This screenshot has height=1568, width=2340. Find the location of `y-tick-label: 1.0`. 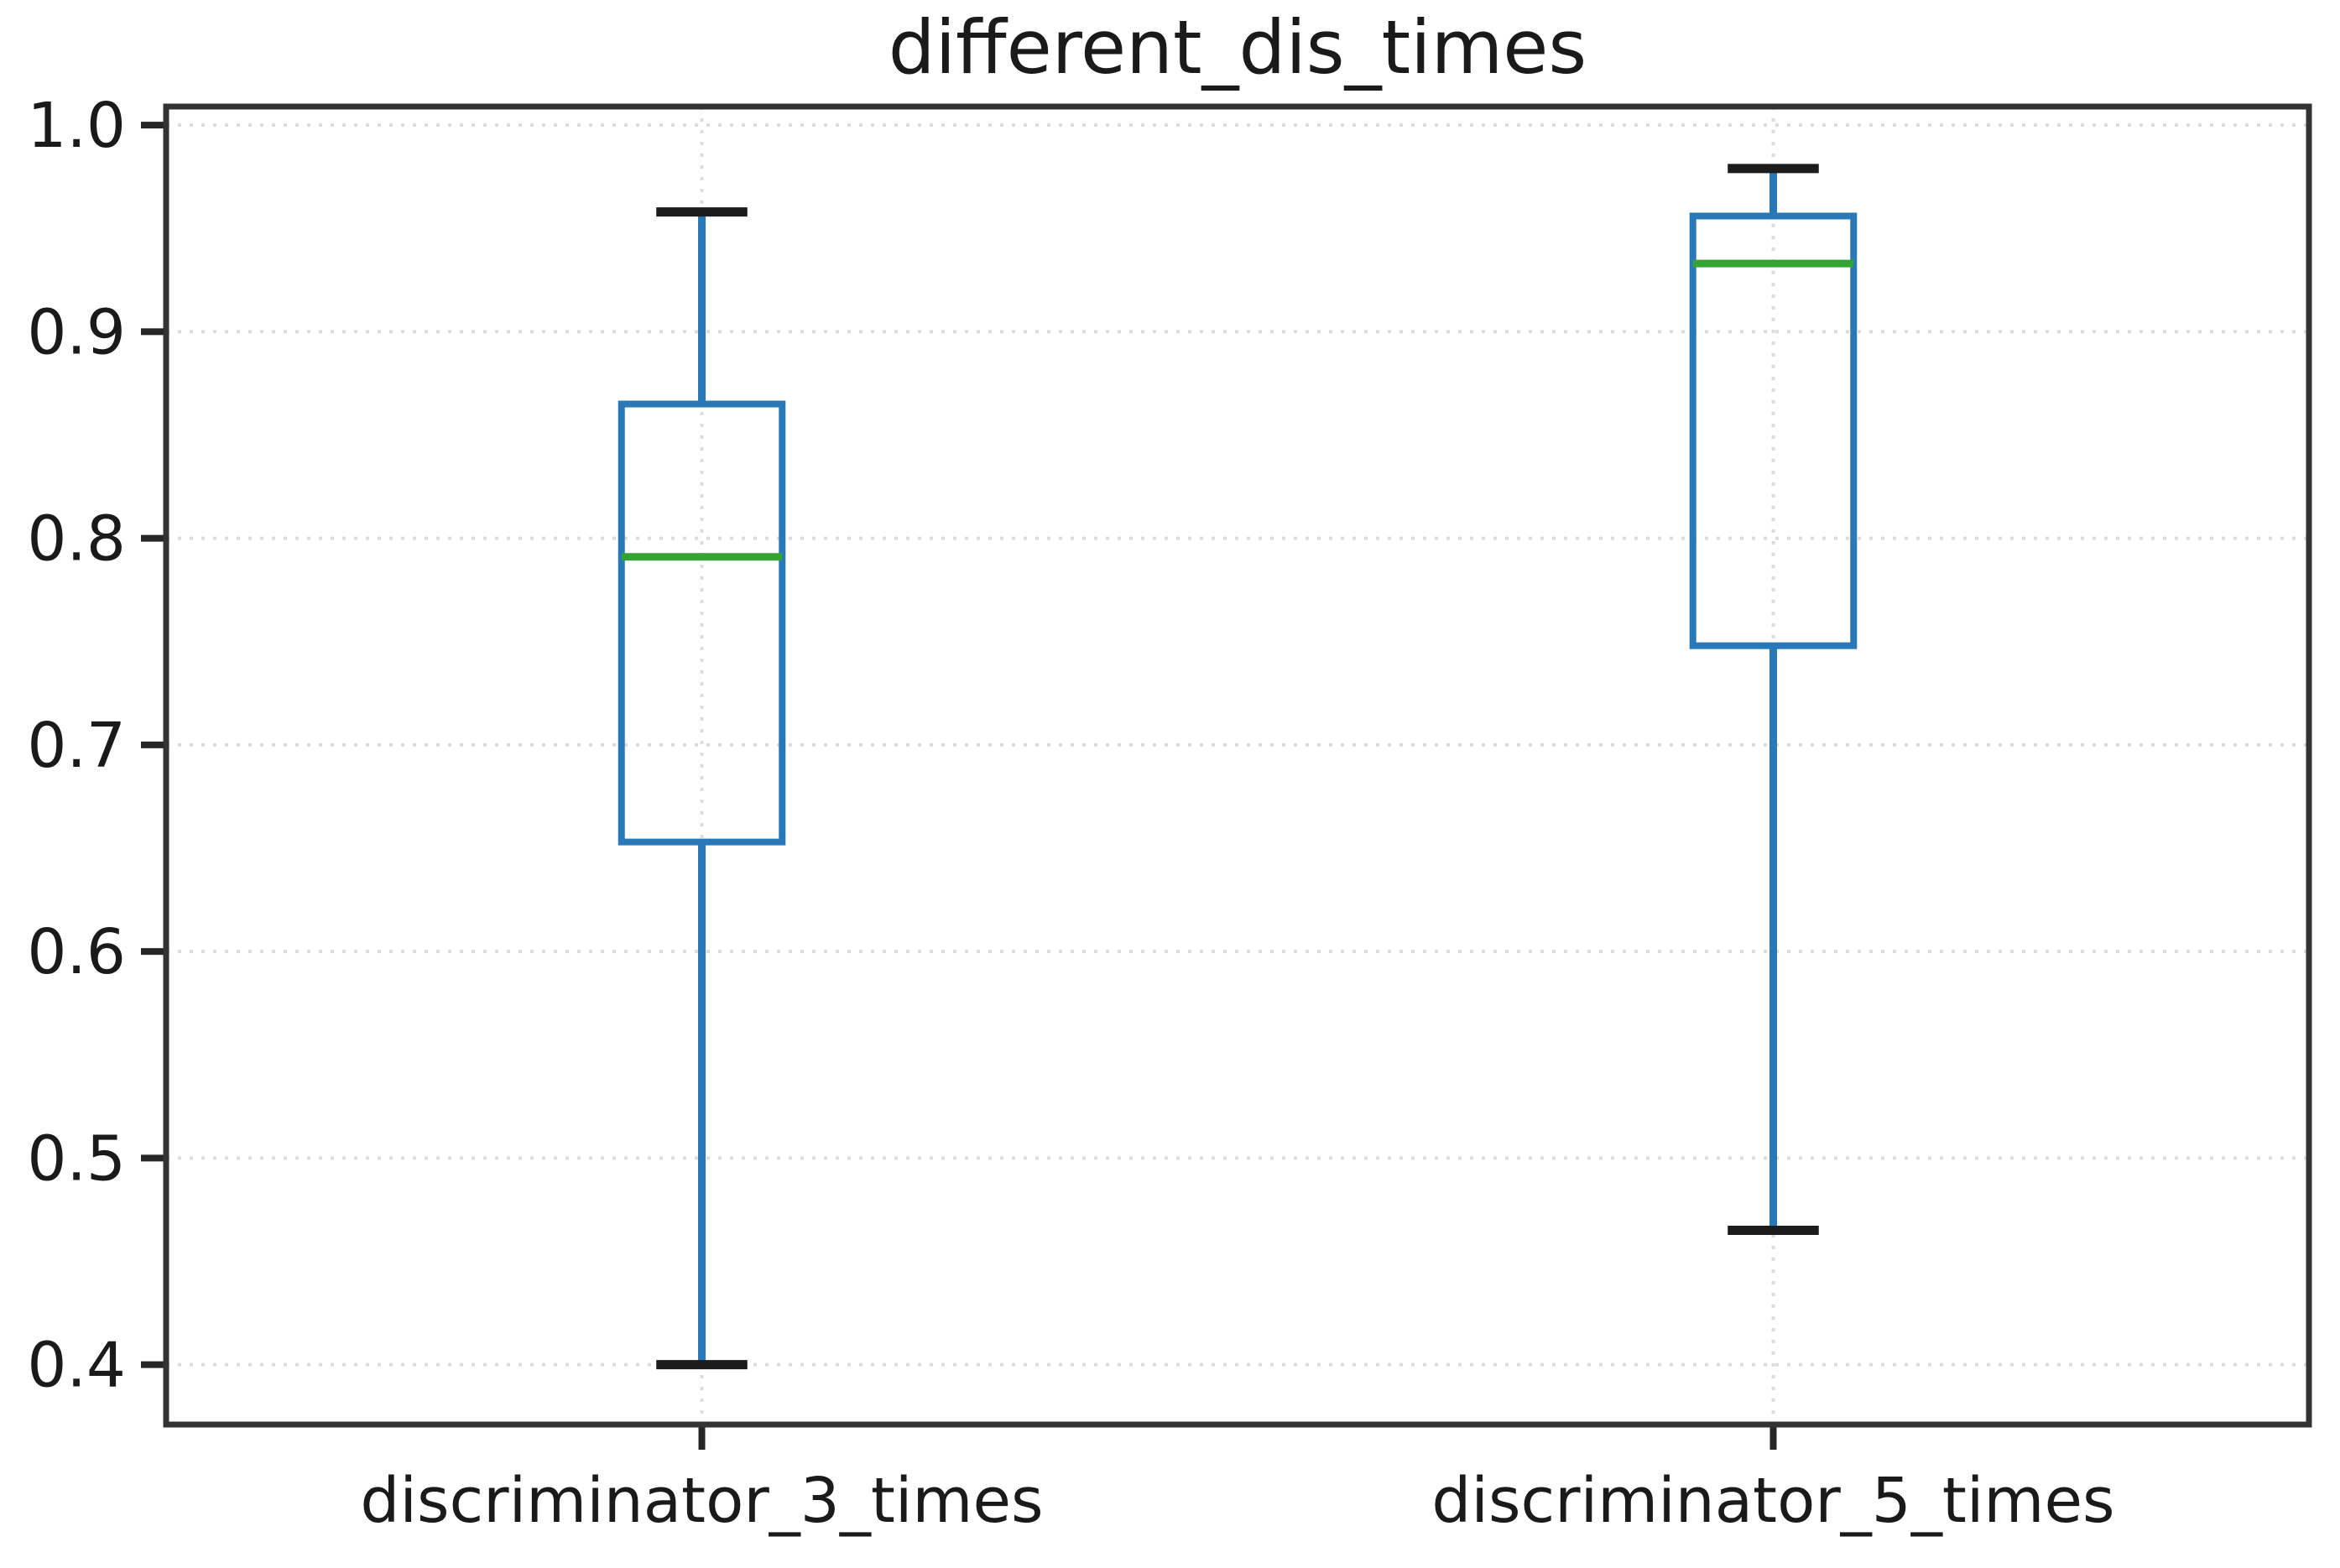

y-tick-label: 1.0 is located at coordinates (76, 126).